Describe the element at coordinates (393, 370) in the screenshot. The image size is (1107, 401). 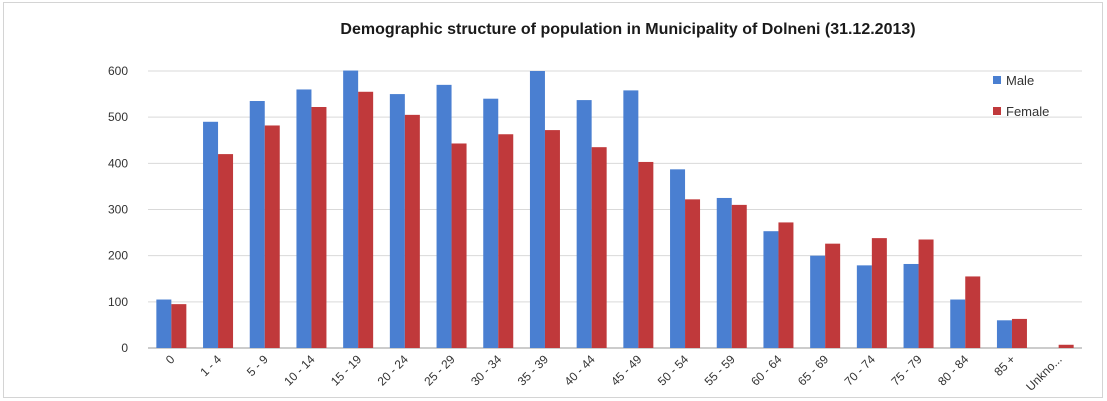
I see `x-tick-label: 20 - 24` at that location.